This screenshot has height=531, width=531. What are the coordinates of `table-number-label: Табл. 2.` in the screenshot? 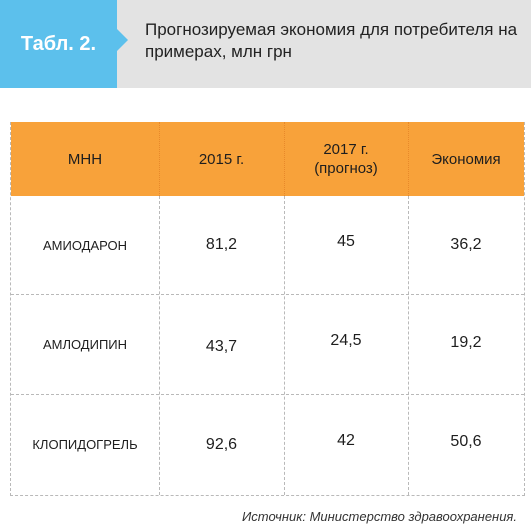 It's located at (58, 43).